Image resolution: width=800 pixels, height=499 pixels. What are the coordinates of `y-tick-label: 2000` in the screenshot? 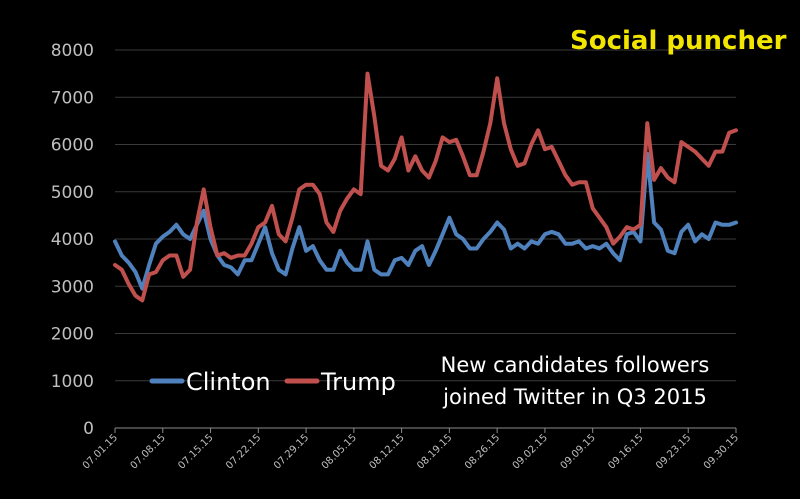 It's located at (72, 335).